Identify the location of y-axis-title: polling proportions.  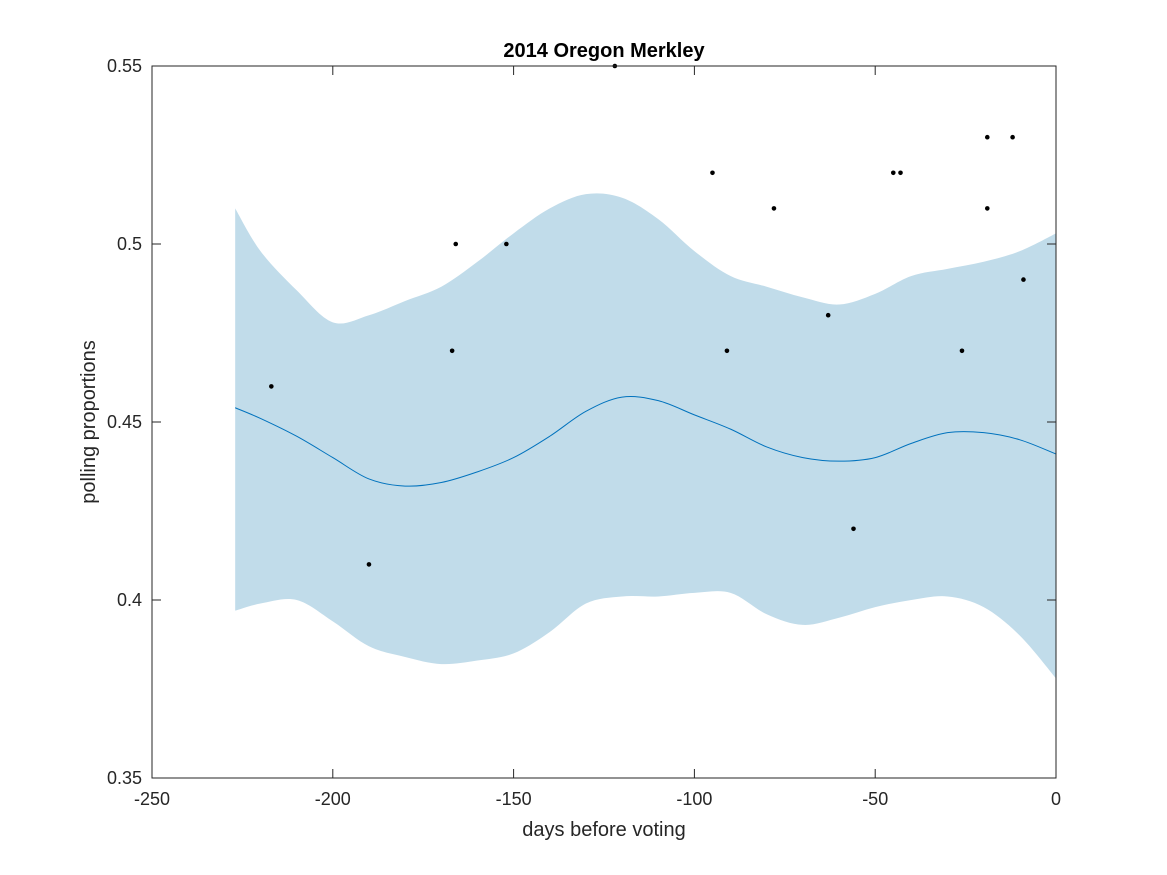
(89, 421).